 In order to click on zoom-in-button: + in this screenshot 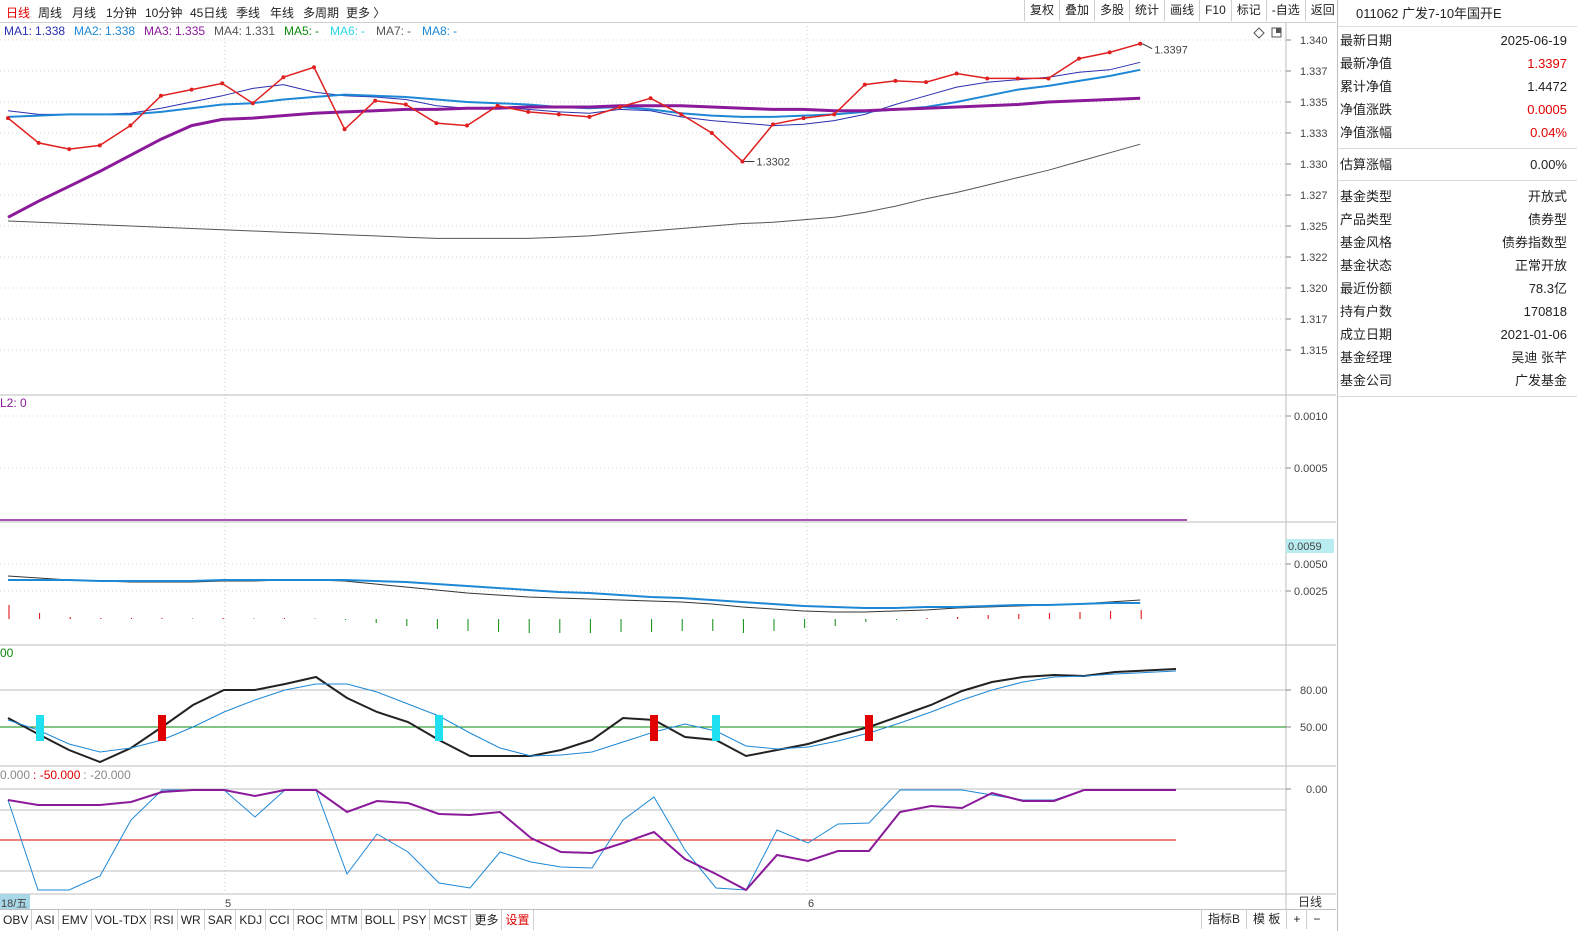, I will do `click(1296, 919)`.